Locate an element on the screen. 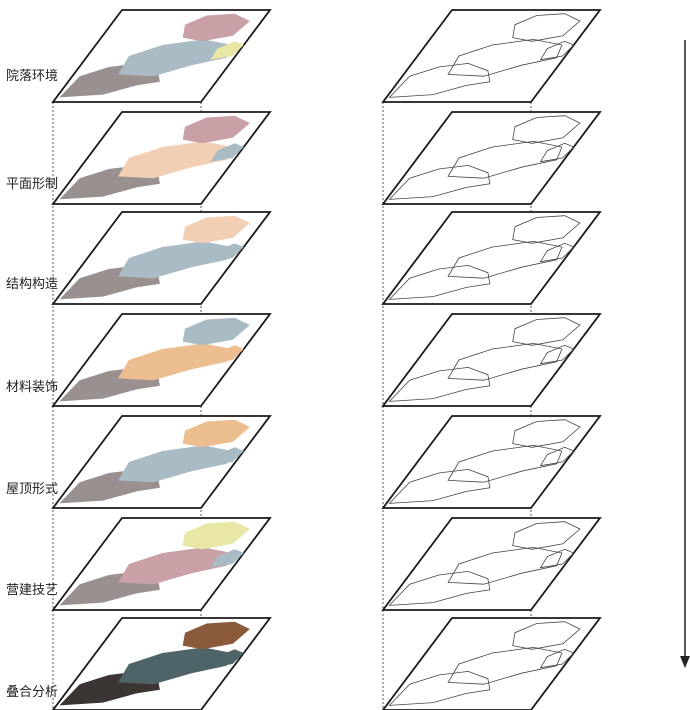 Image resolution: width=690 pixels, height=710 pixels. layer-label-material: 材料装饰 is located at coordinates (32, 387).